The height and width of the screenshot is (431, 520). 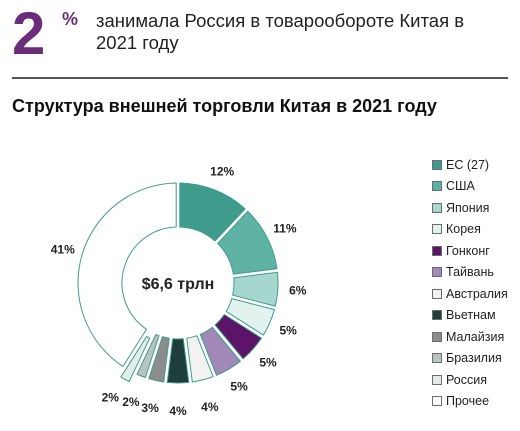 What do you see at coordinates (475, 336) in the screenshot?
I see `legend-label: Малайзия` at bounding box center [475, 336].